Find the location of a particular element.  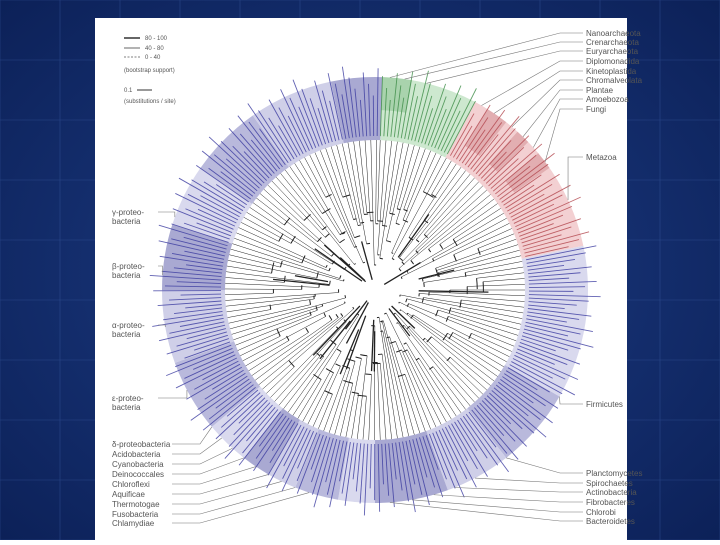

group-label: Cyanobacteria is located at coordinates (138, 464).